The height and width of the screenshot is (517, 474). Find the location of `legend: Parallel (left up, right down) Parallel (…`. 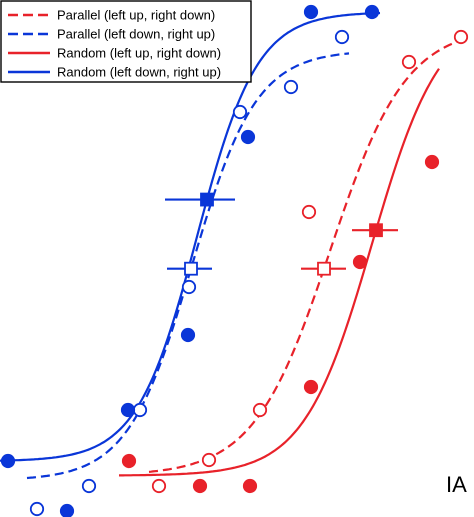

legend: Parallel (left up, right down) Parallel (… is located at coordinates (126, 41).